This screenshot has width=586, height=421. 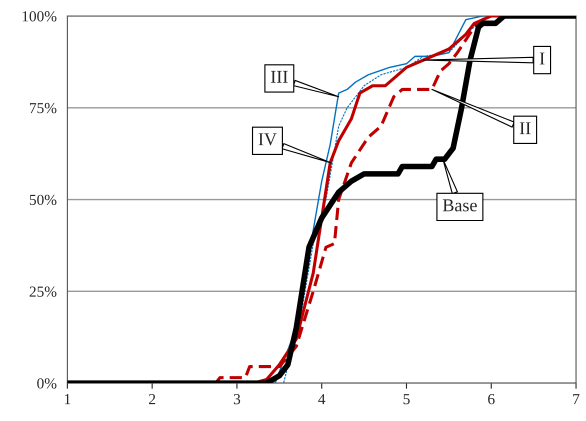 I want to click on x-tick-label: 3, so click(x=237, y=399).